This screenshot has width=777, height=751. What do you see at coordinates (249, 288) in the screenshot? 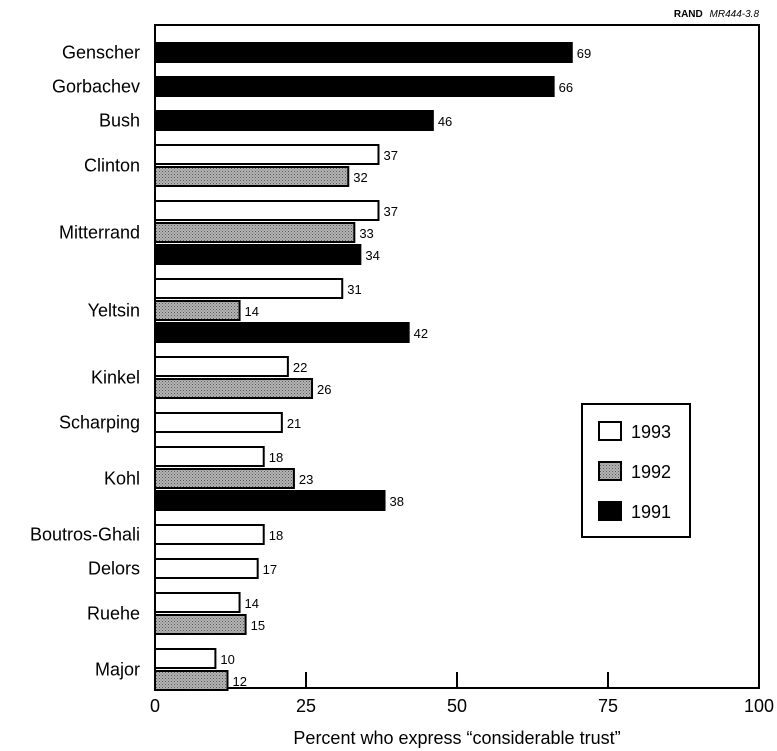
I see `bar-yeltsin-1993` at bounding box center [249, 288].